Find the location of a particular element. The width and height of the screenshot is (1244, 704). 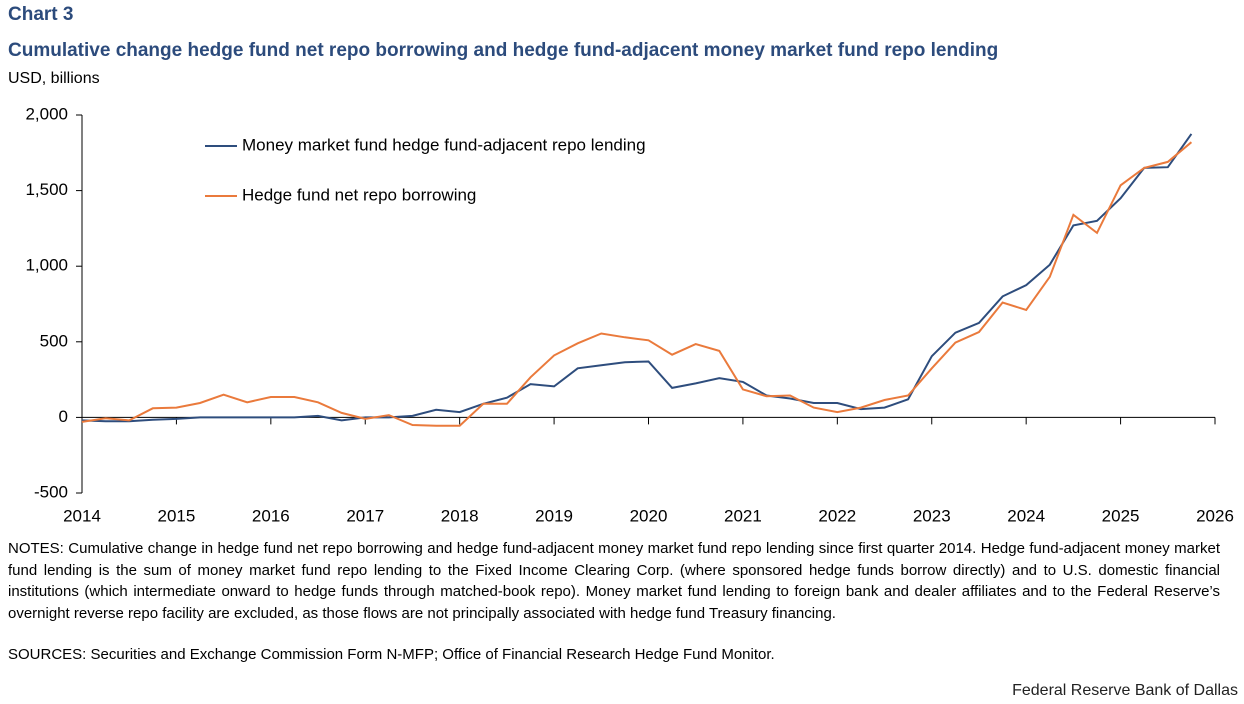

credit: Federal Reserve Bank of Dallas is located at coordinates (1125, 690).